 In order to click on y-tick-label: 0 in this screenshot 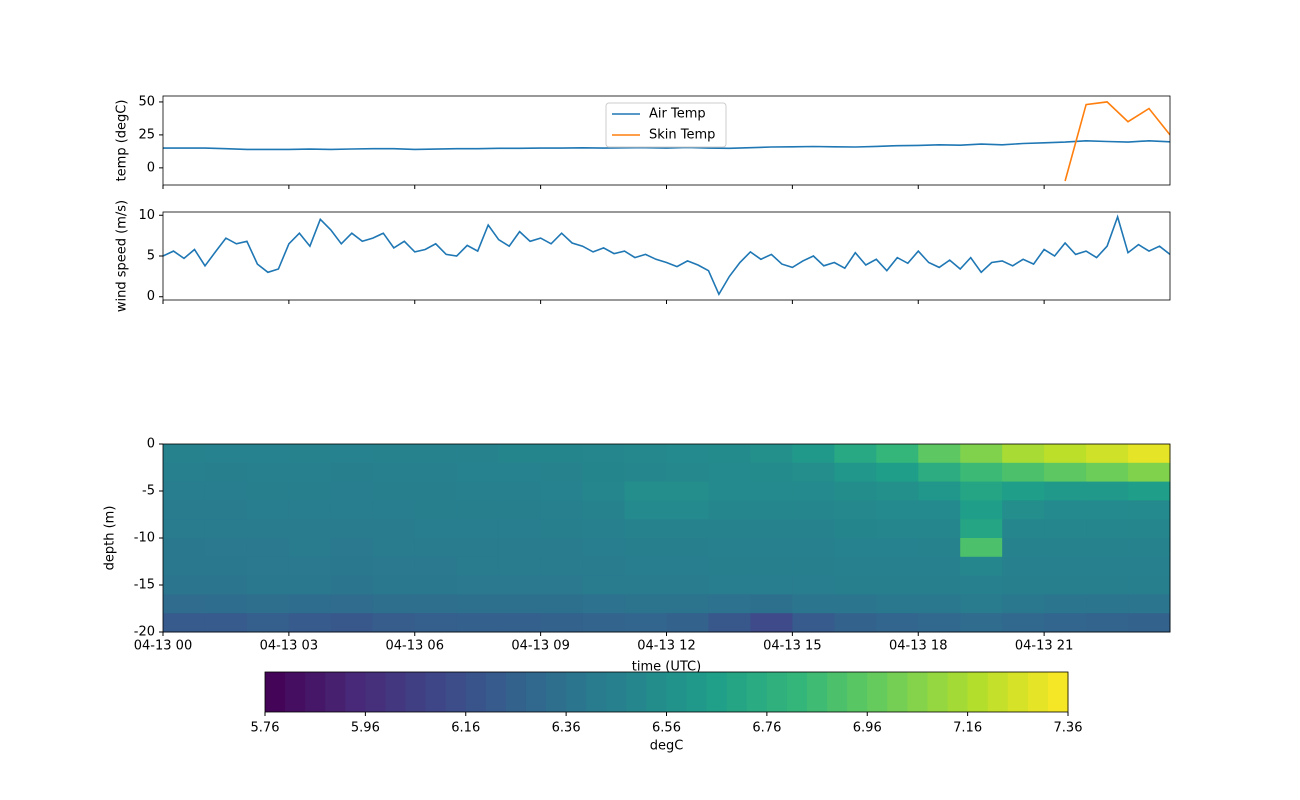, I will do `click(151, 167)`.